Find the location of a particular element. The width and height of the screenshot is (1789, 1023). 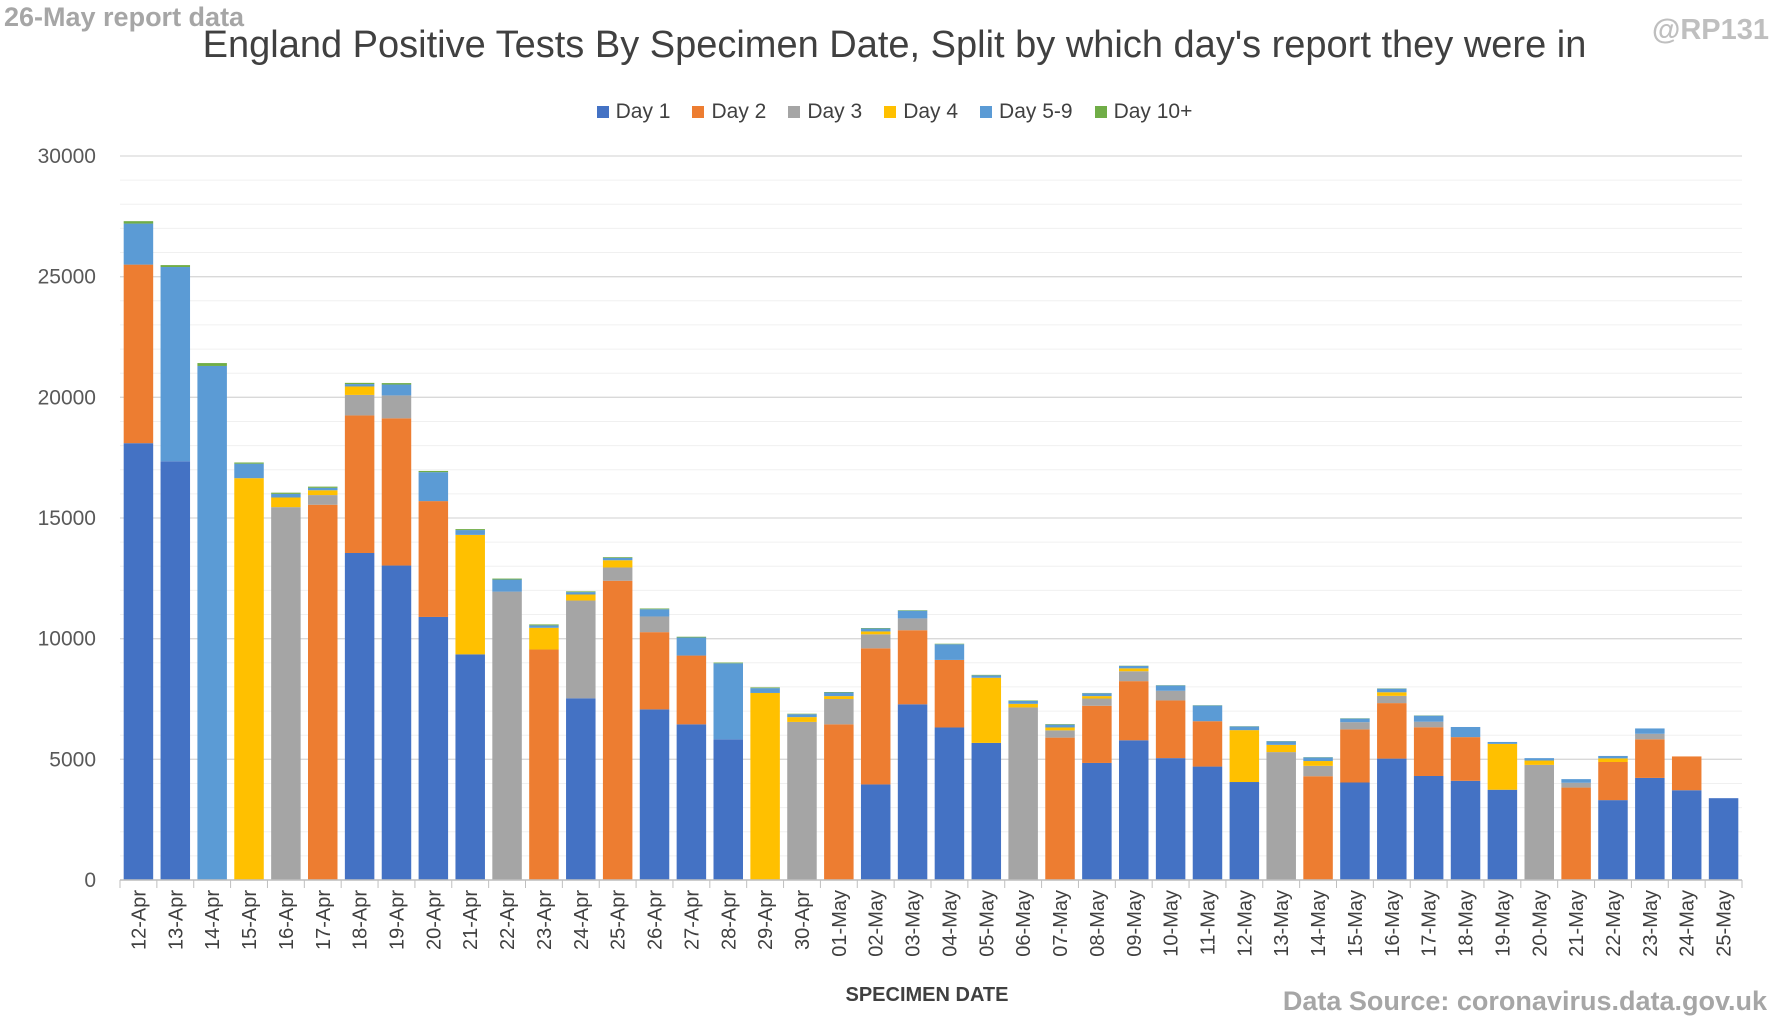

y-tick-label: 25000 is located at coordinates (67, 277).